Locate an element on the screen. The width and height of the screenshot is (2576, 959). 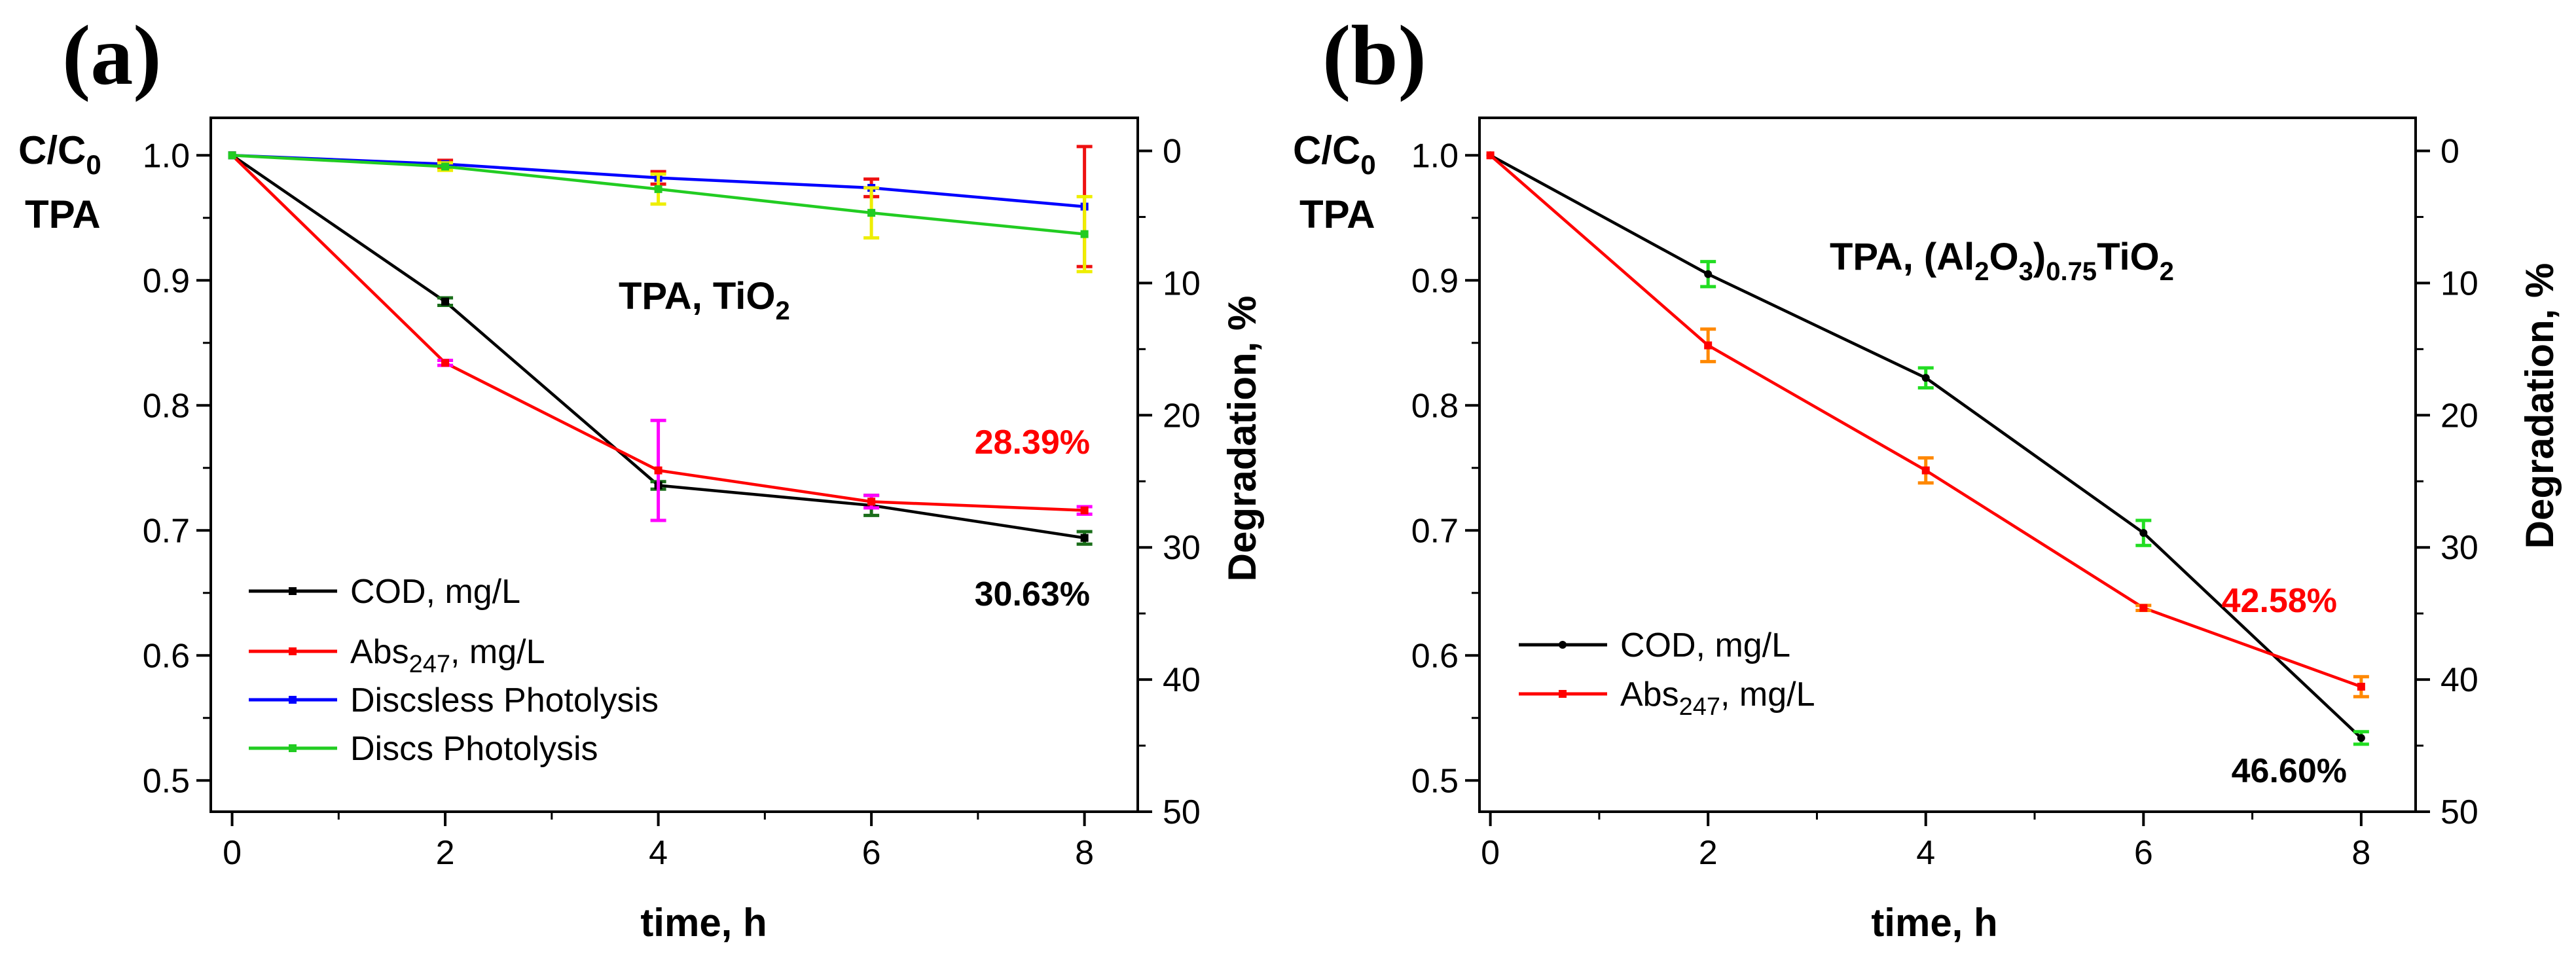
x-tick-label-a: 8 is located at coordinates (1084, 853).